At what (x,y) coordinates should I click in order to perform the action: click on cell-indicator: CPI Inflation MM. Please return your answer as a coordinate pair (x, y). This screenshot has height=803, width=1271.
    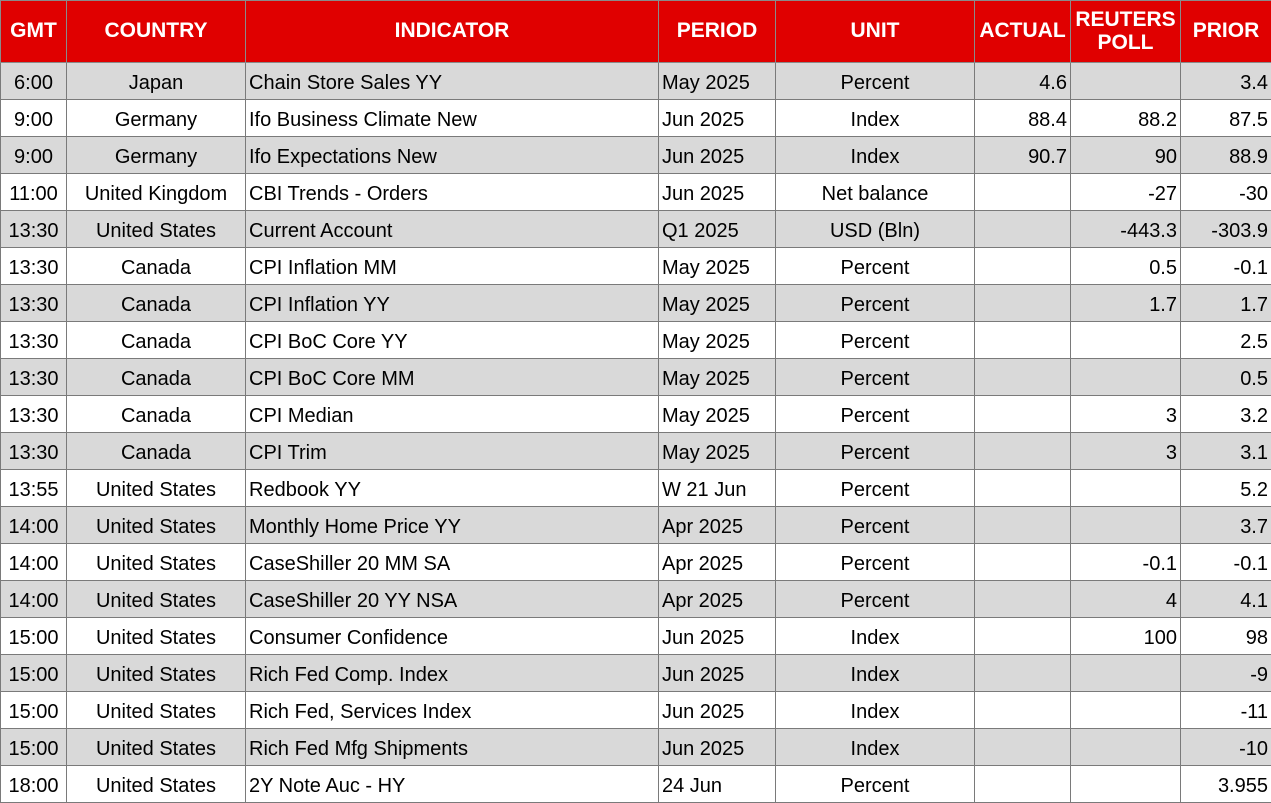
    Looking at the image, I should click on (452, 266).